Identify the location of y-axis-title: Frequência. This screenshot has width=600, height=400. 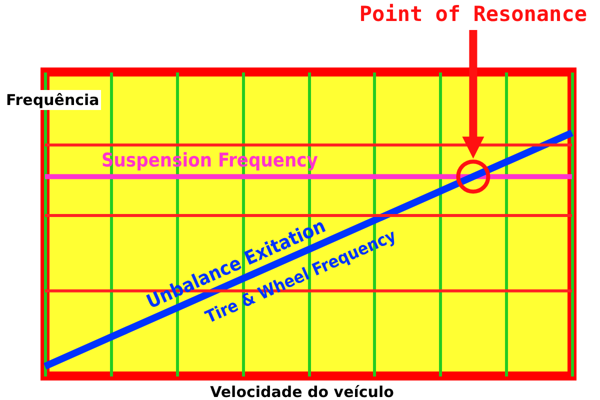
(53, 100).